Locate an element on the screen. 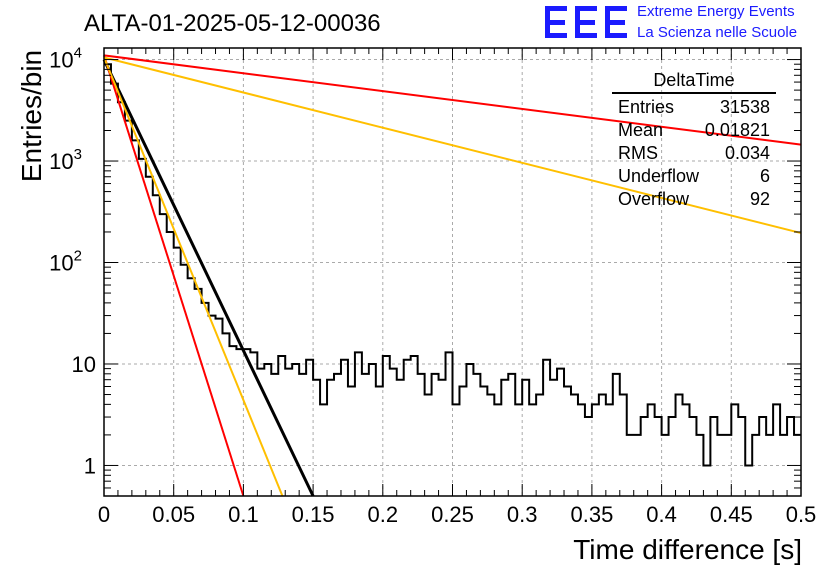 The width and height of the screenshot is (836, 572). logo-subtitle-1: Extreme Energy Events is located at coordinates (716, 11).